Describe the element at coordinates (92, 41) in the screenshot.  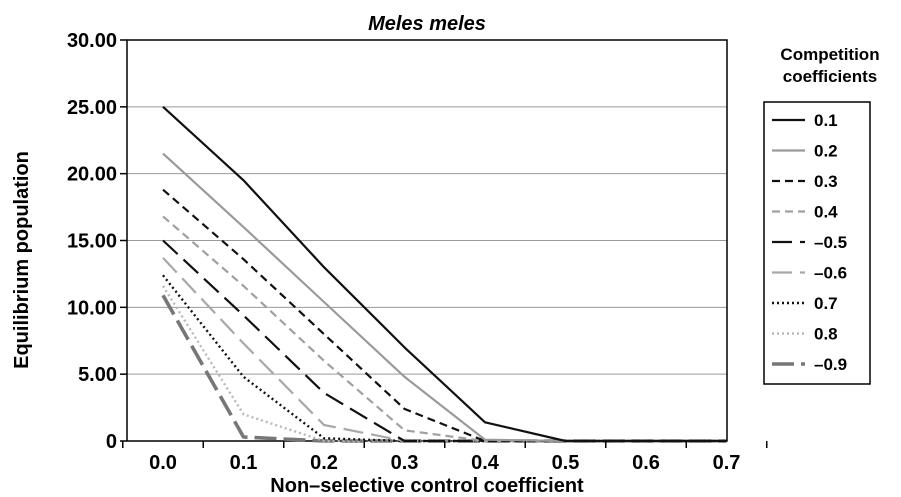
I see `y-tick-label: 30.00` at that location.